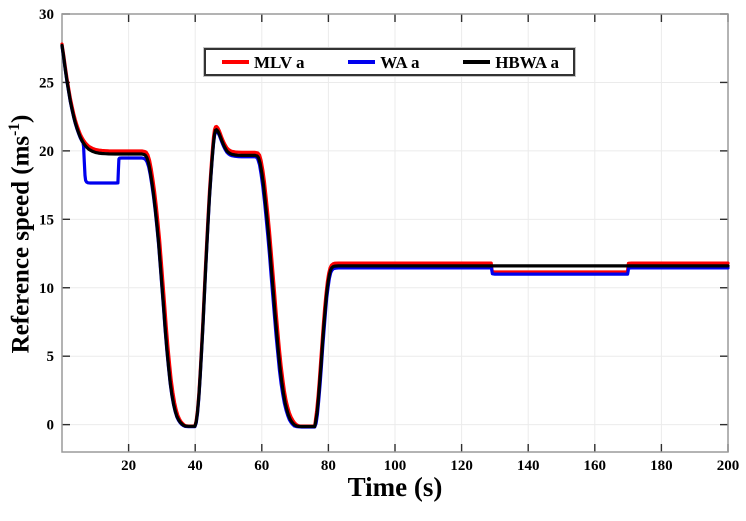 The image size is (746, 521). What do you see at coordinates (395, 487) in the screenshot?
I see `x-axis-label: Time (s)` at bounding box center [395, 487].